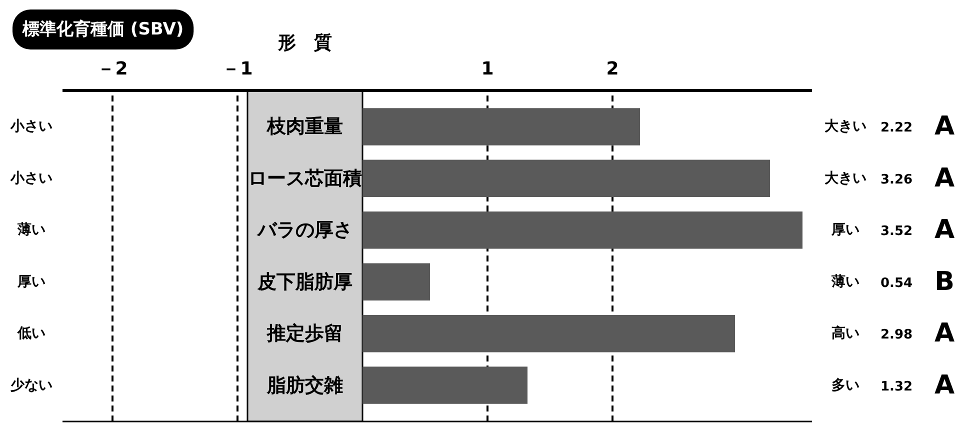  Describe the element at coordinates (896, 128) in the screenshot. I see `data-label: 2.22` at that location.